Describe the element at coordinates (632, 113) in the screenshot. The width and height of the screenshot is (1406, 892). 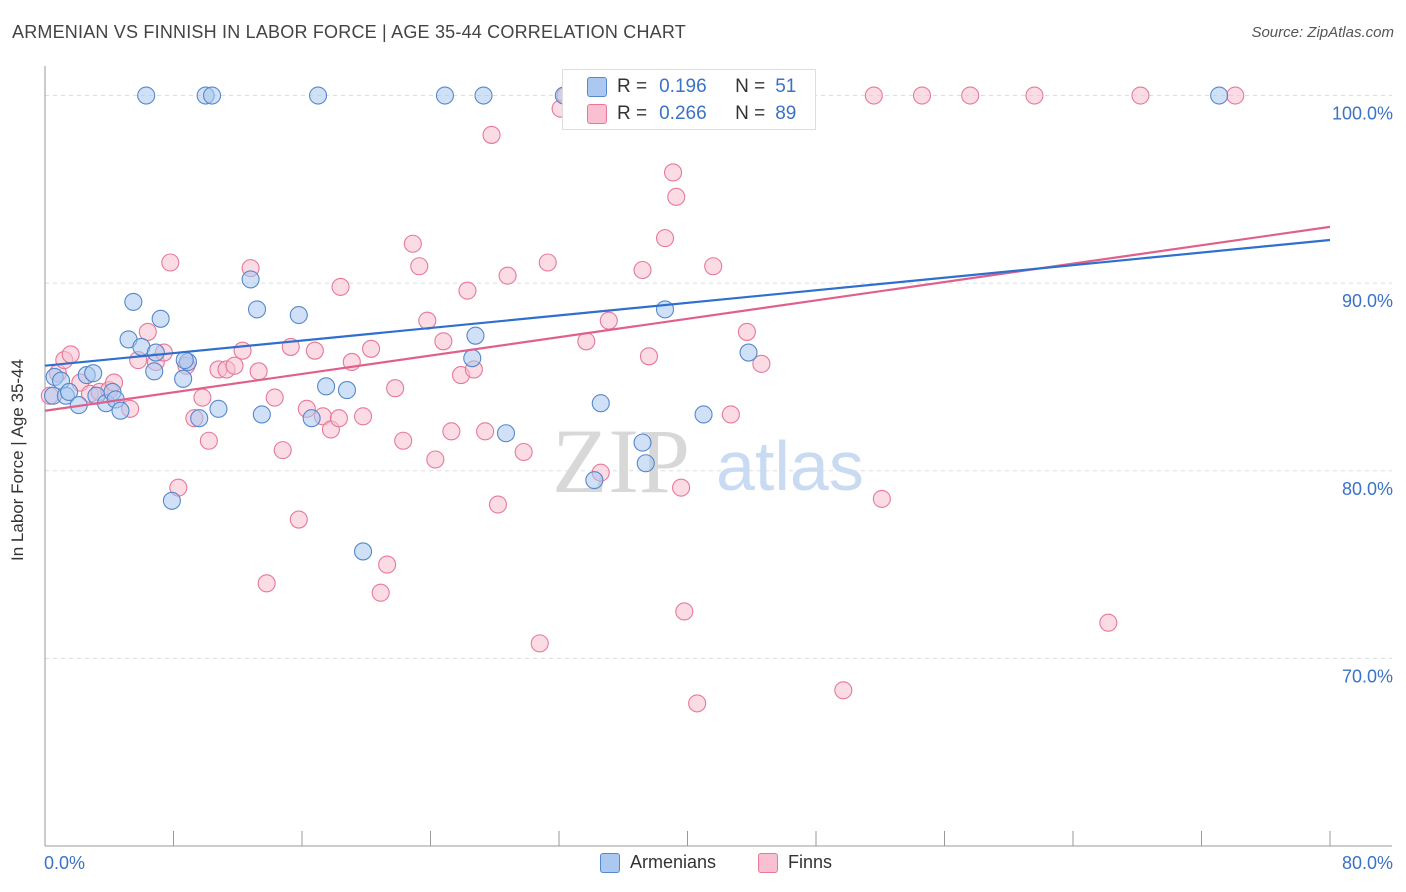
I see `r-label: R =` at that location.